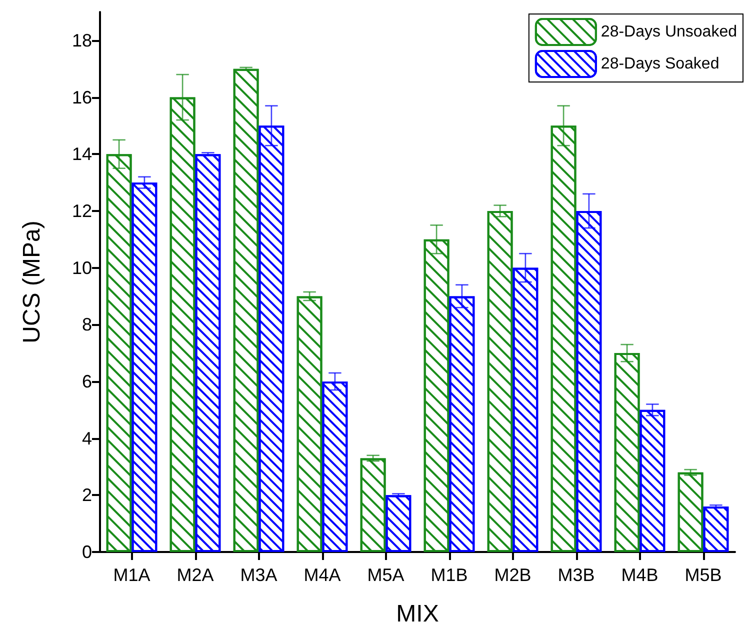 The width and height of the screenshot is (755, 635). What do you see at coordinates (639, 575) in the screenshot?
I see `x-tick-label: M4B` at bounding box center [639, 575].